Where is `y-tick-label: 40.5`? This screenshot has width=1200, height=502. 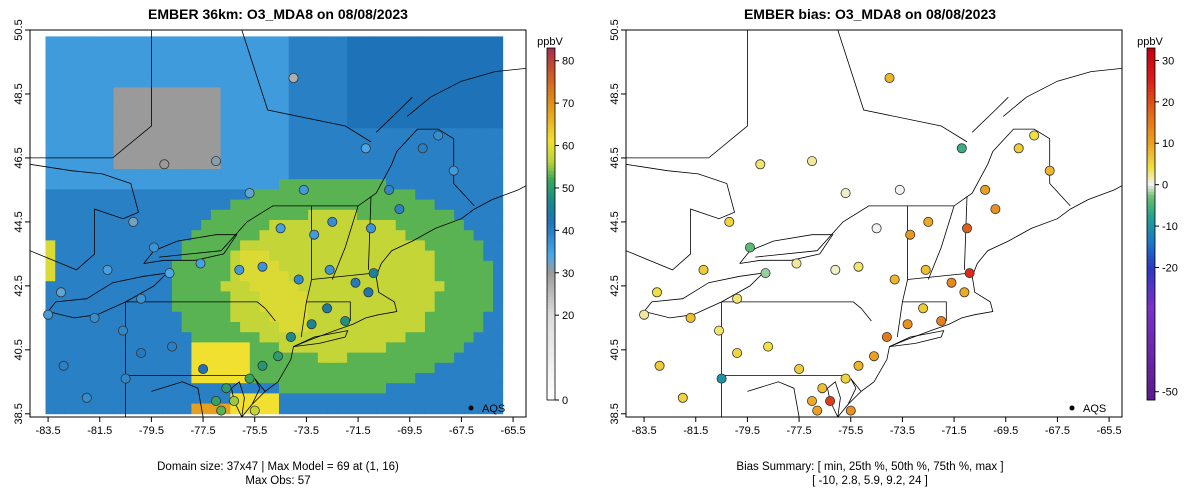 y-tick-label: 40.5 is located at coordinates (615, 349).